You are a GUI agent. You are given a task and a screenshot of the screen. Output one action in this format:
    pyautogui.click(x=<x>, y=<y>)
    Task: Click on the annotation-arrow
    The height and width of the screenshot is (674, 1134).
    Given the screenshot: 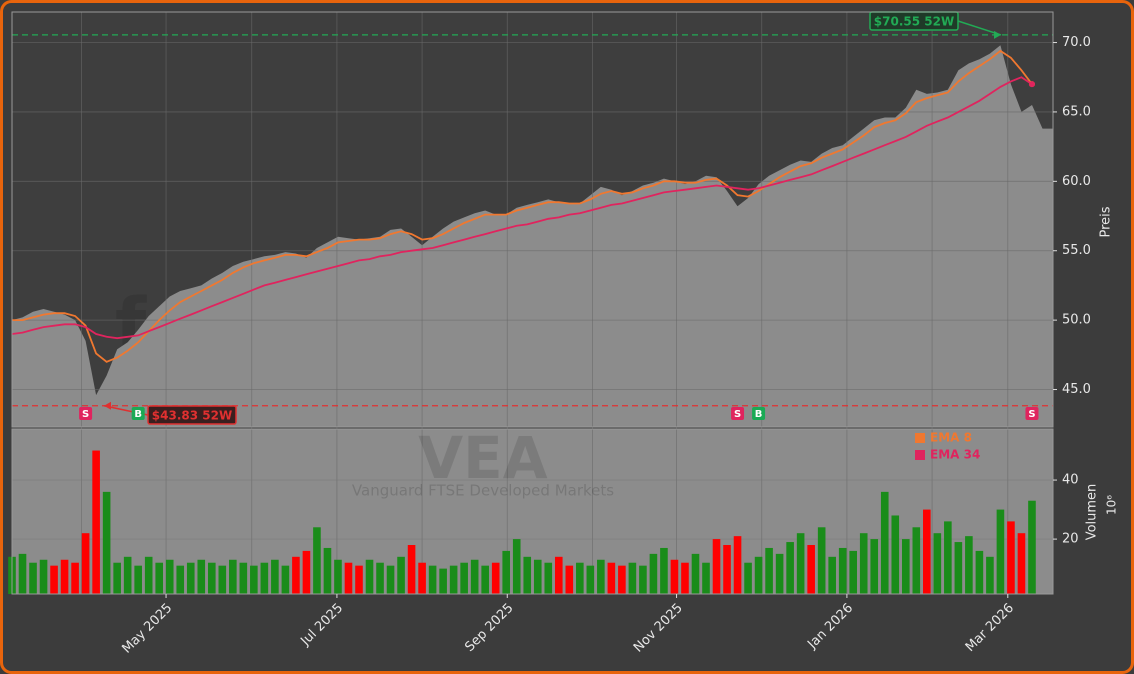 What is the action you would take?
    pyautogui.click(x=979, y=28)
    